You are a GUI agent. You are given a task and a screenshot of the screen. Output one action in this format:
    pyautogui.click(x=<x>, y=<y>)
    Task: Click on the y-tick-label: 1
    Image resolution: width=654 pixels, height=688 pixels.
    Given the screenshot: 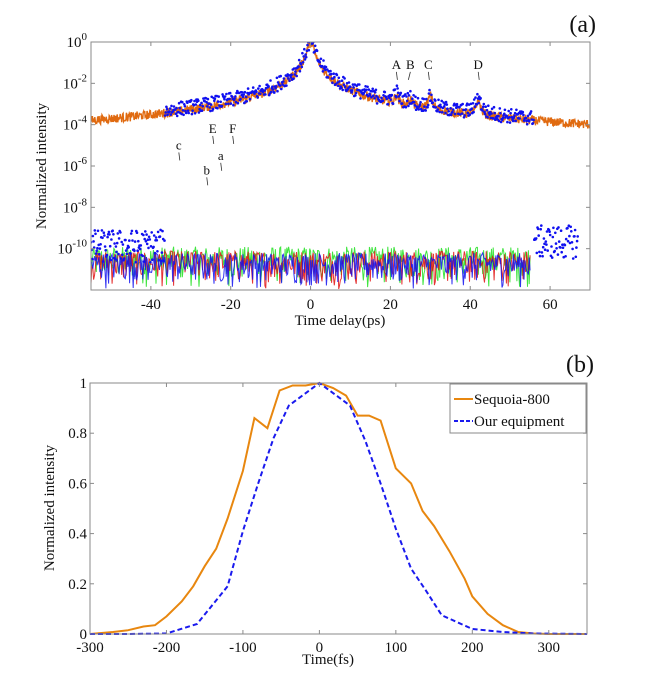 What is the action you would take?
    pyautogui.click(x=84, y=384)
    